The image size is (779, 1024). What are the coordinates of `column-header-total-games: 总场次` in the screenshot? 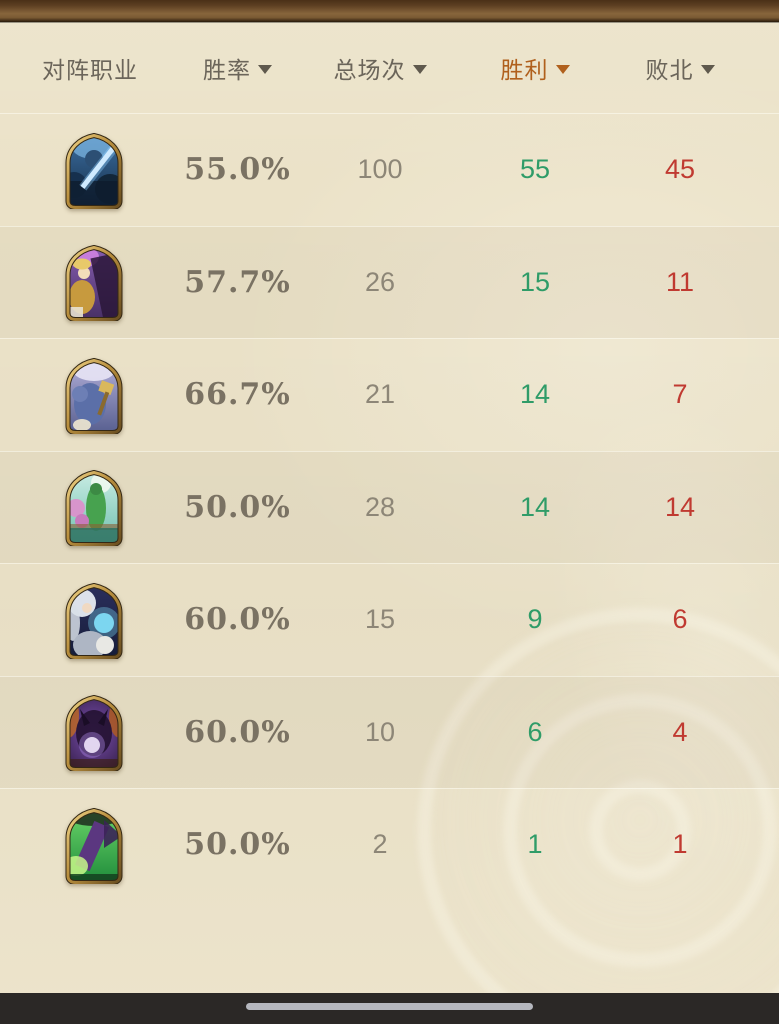 It's located at (380, 68).